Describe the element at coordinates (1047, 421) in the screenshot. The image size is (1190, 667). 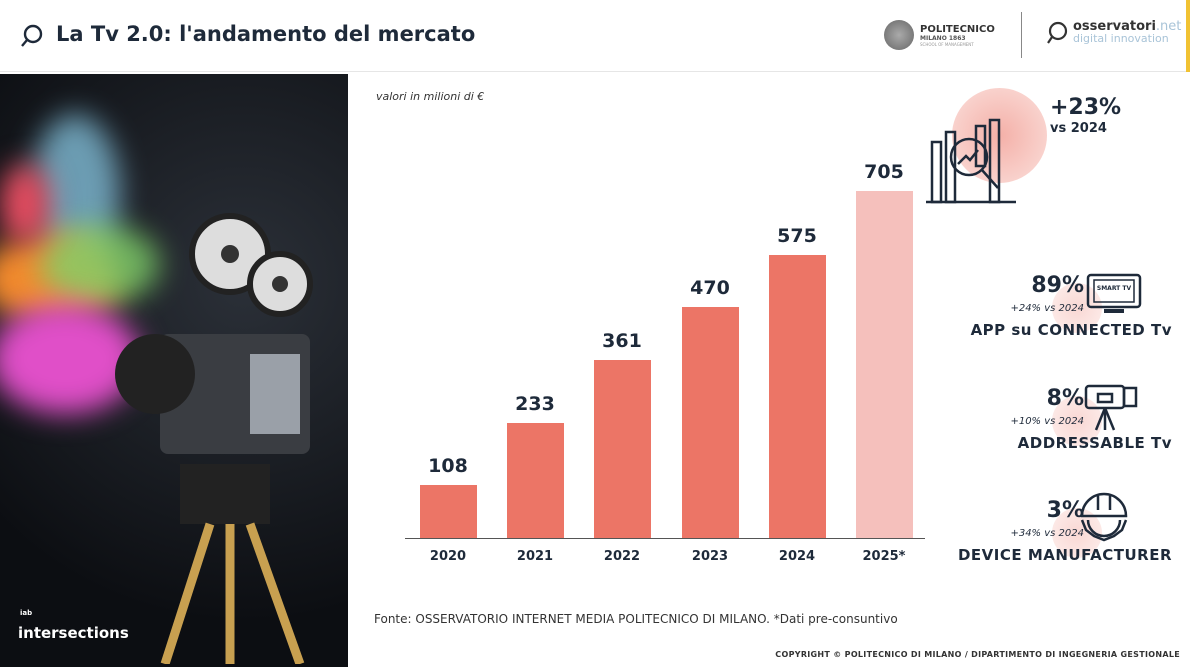
I see `kpi-delta: +10% vs 2024` at that location.